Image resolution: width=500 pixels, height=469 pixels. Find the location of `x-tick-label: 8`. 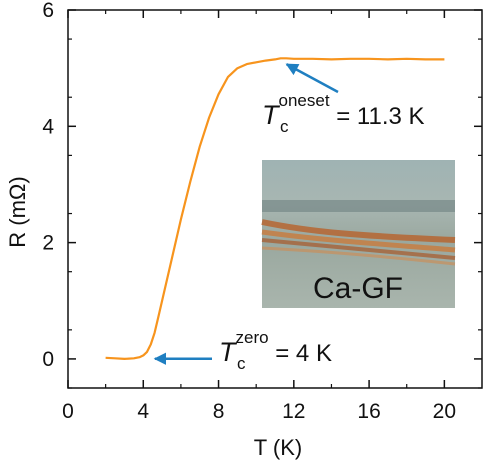

x-tick-label: 8 is located at coordinates (219, 411).